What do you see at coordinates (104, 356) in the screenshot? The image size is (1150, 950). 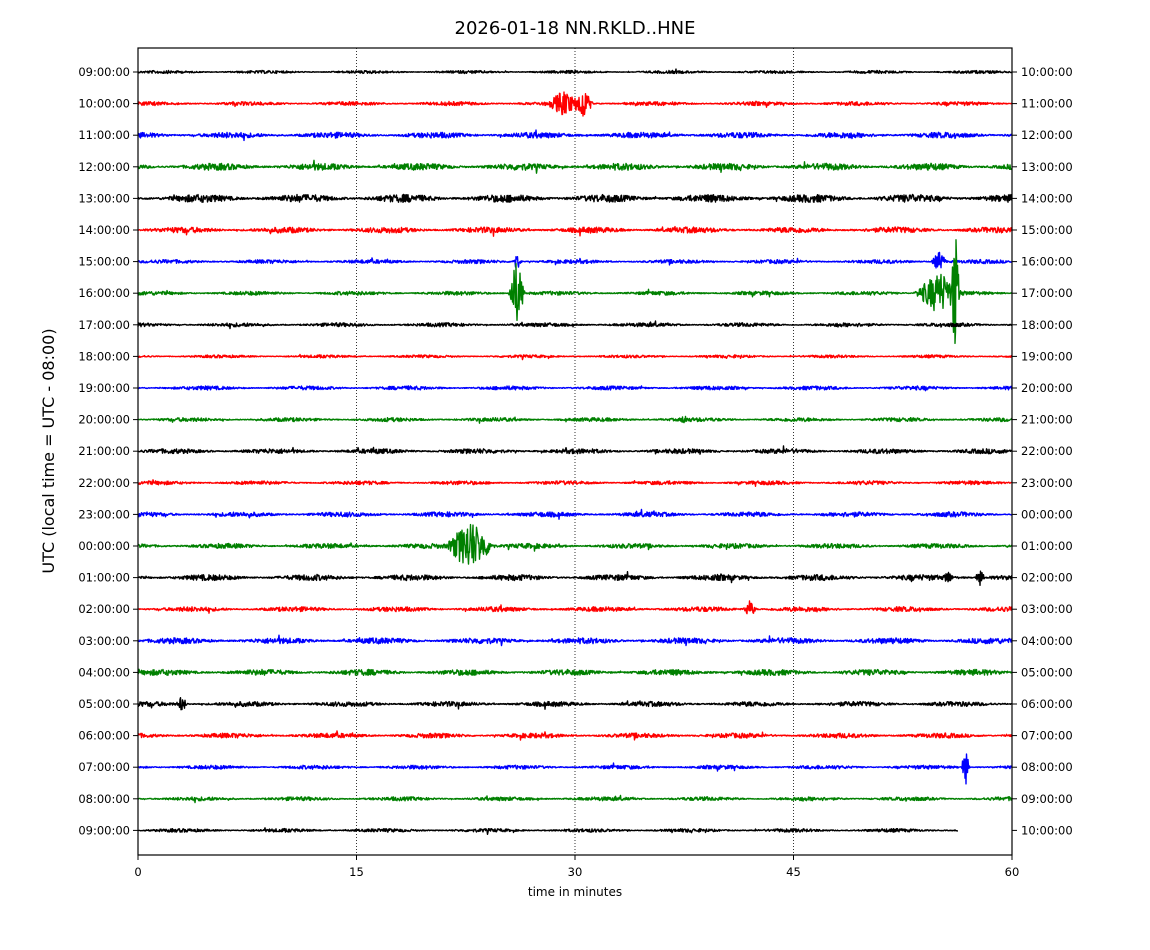 I see `left-tick-label: 18:00:00` at bounding box center [104, 356].